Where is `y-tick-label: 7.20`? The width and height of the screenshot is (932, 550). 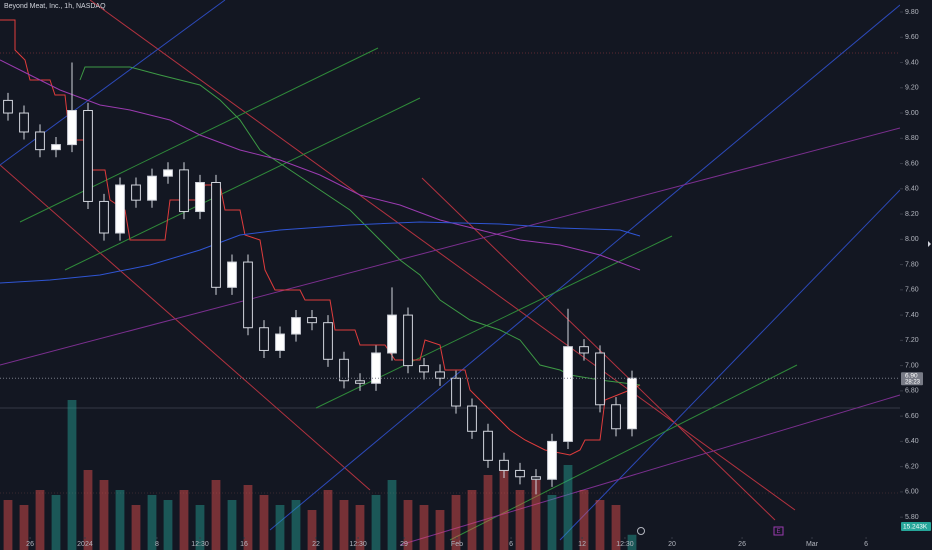 y-tick-label: 7.20 is located at coordinates (912, 340).